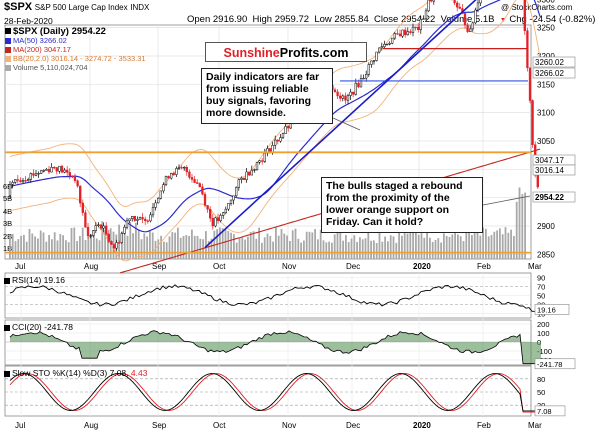  What do you see at coordinates (7, 198) in the screenshot?
I see `volume-tick-5B: 5B` at bounding box center [7, 198].